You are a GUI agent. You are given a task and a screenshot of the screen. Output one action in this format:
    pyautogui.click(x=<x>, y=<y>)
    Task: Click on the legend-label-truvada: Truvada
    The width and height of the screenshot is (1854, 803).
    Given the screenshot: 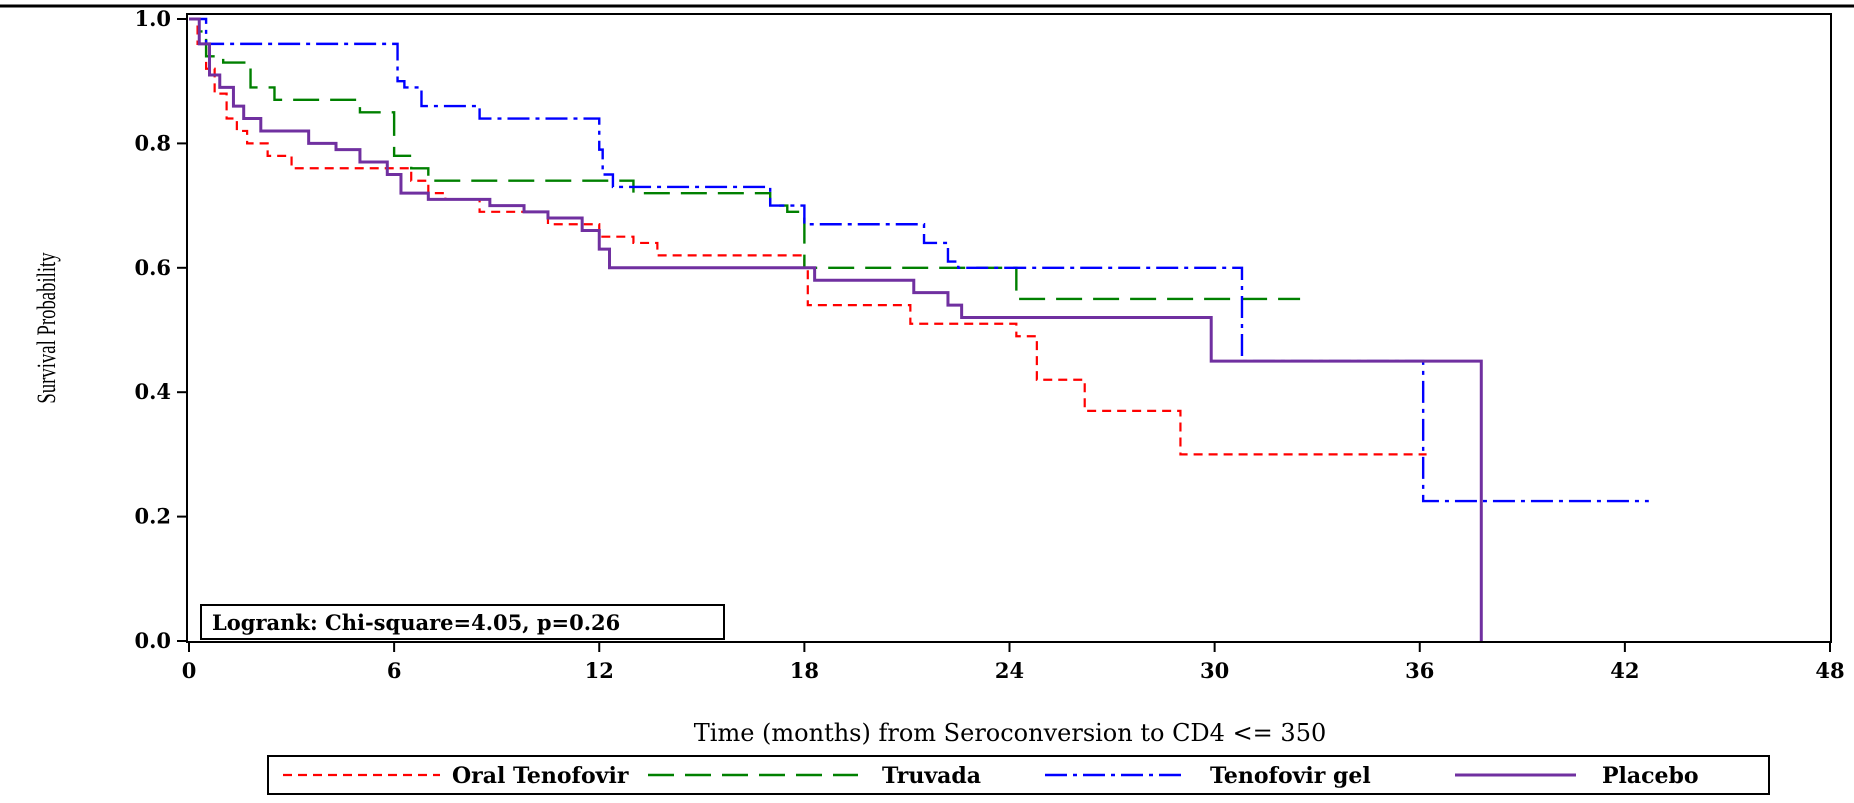 What is the action you would take?
    pyautogui.click(x=931, y=776)
    